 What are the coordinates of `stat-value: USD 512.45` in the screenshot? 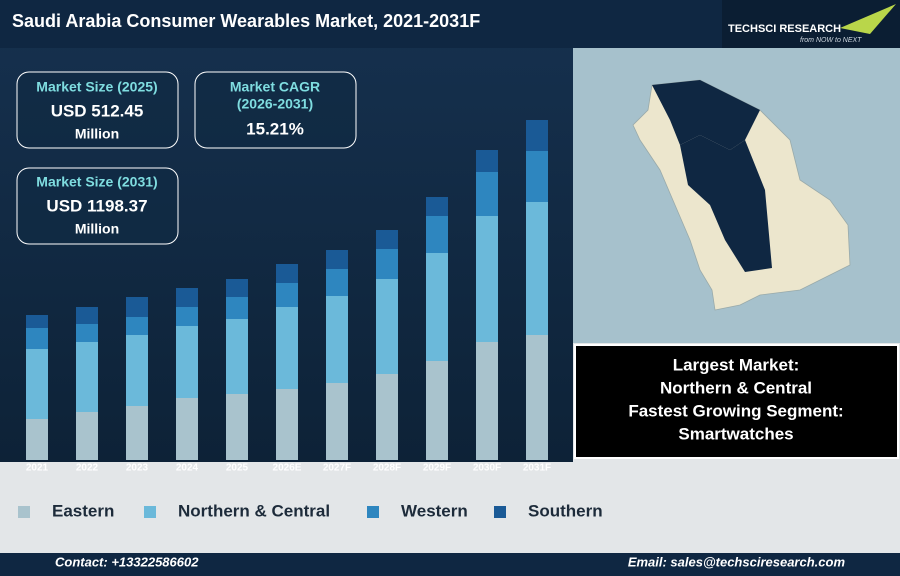 It's located at (97, 110).